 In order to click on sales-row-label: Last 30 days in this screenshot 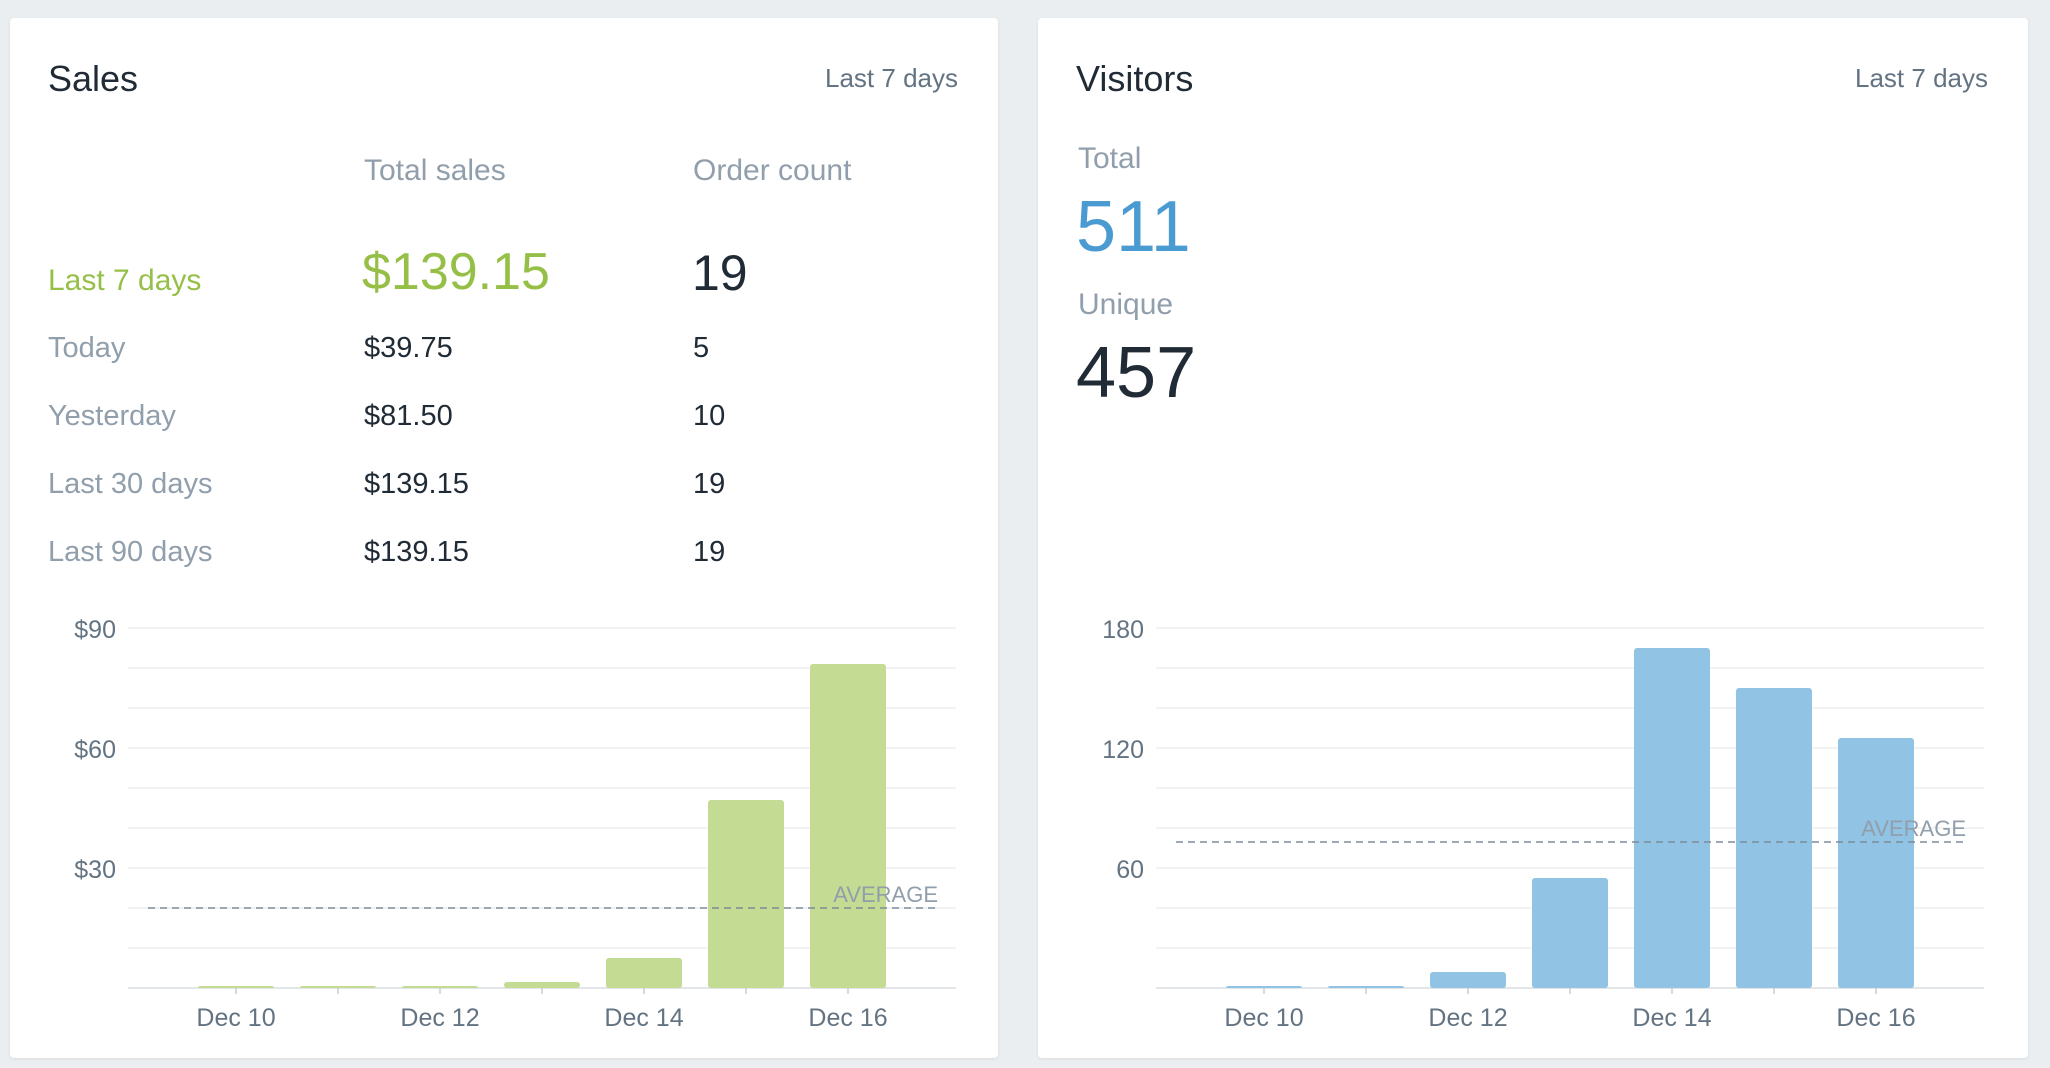, I will do `click(130, 484)`.